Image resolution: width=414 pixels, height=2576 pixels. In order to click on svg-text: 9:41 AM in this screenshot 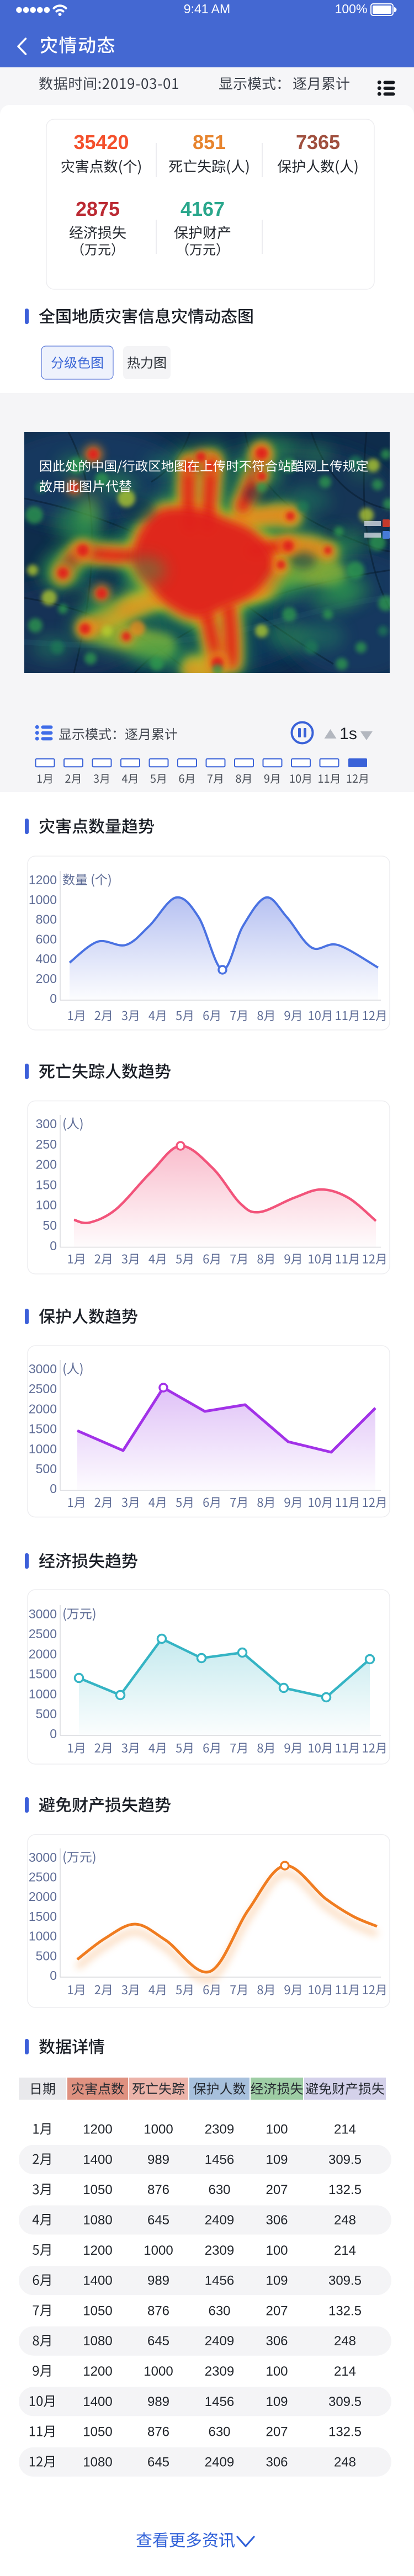, I will do `click(207, 9)`.